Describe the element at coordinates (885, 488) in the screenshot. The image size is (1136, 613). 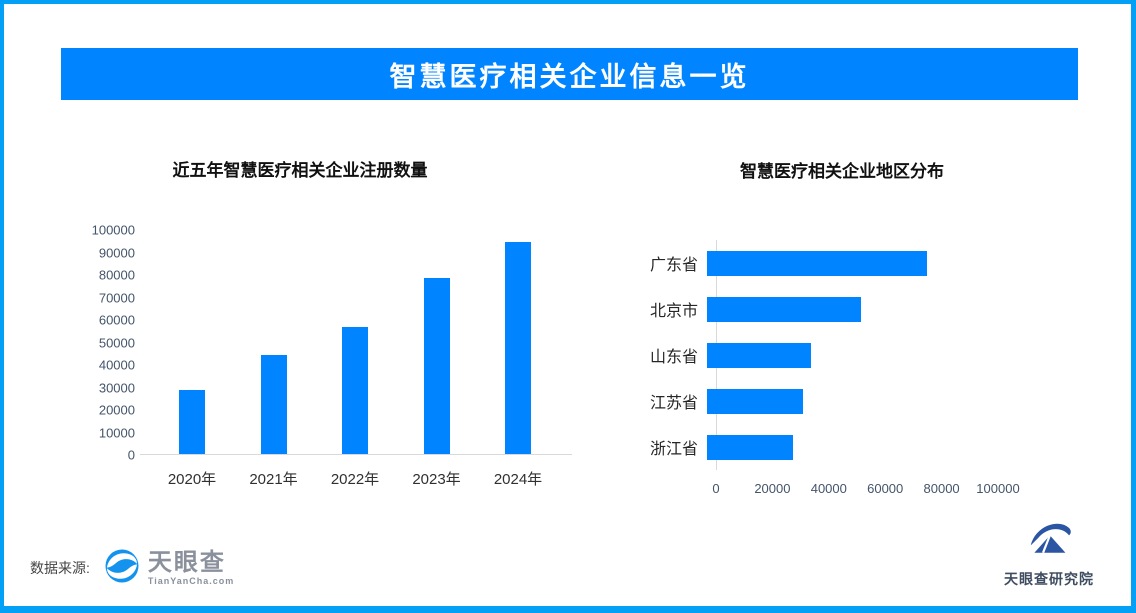
I see `x-tick-label: 60000` at that location.